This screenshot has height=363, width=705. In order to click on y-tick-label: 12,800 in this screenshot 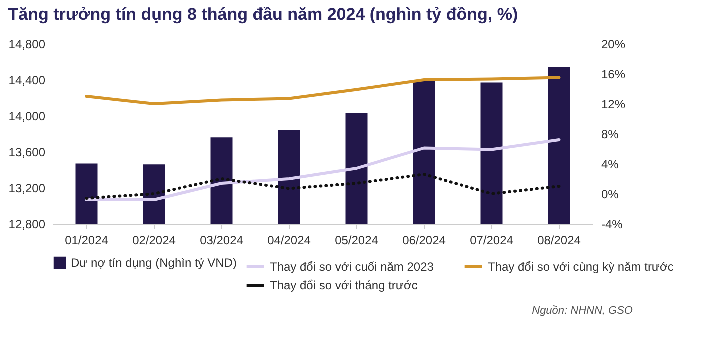, I will do `click(27, 225)`.